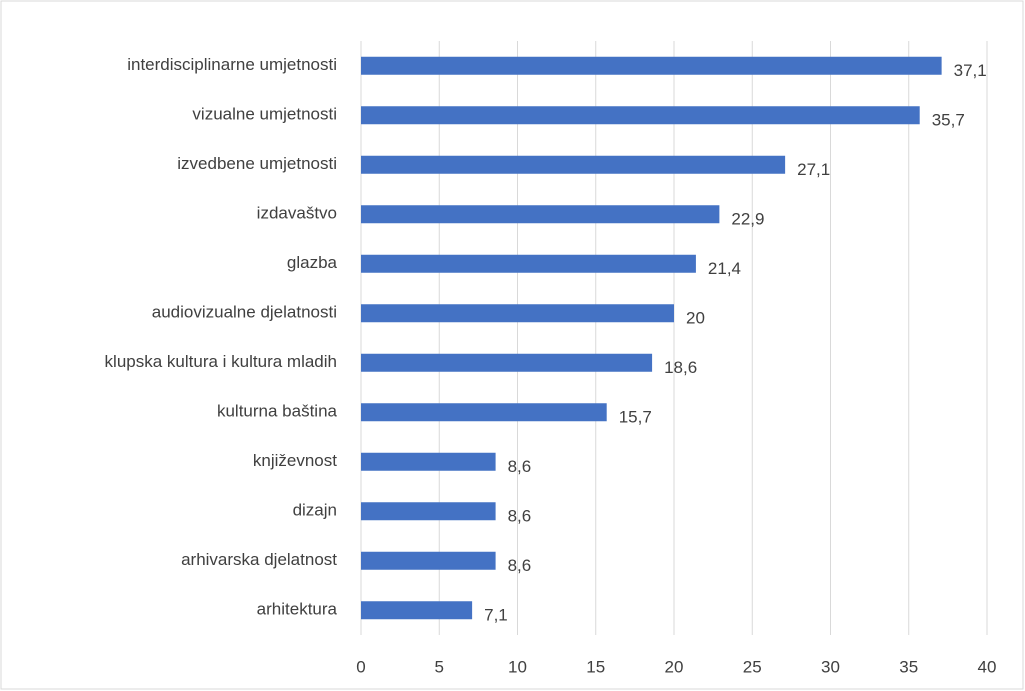 This screenshot has height=691, width=1025. Describe the element at coordinates (297, 213) in the screenshot. I see `y-tick-label: izdavaštvo` at that location.